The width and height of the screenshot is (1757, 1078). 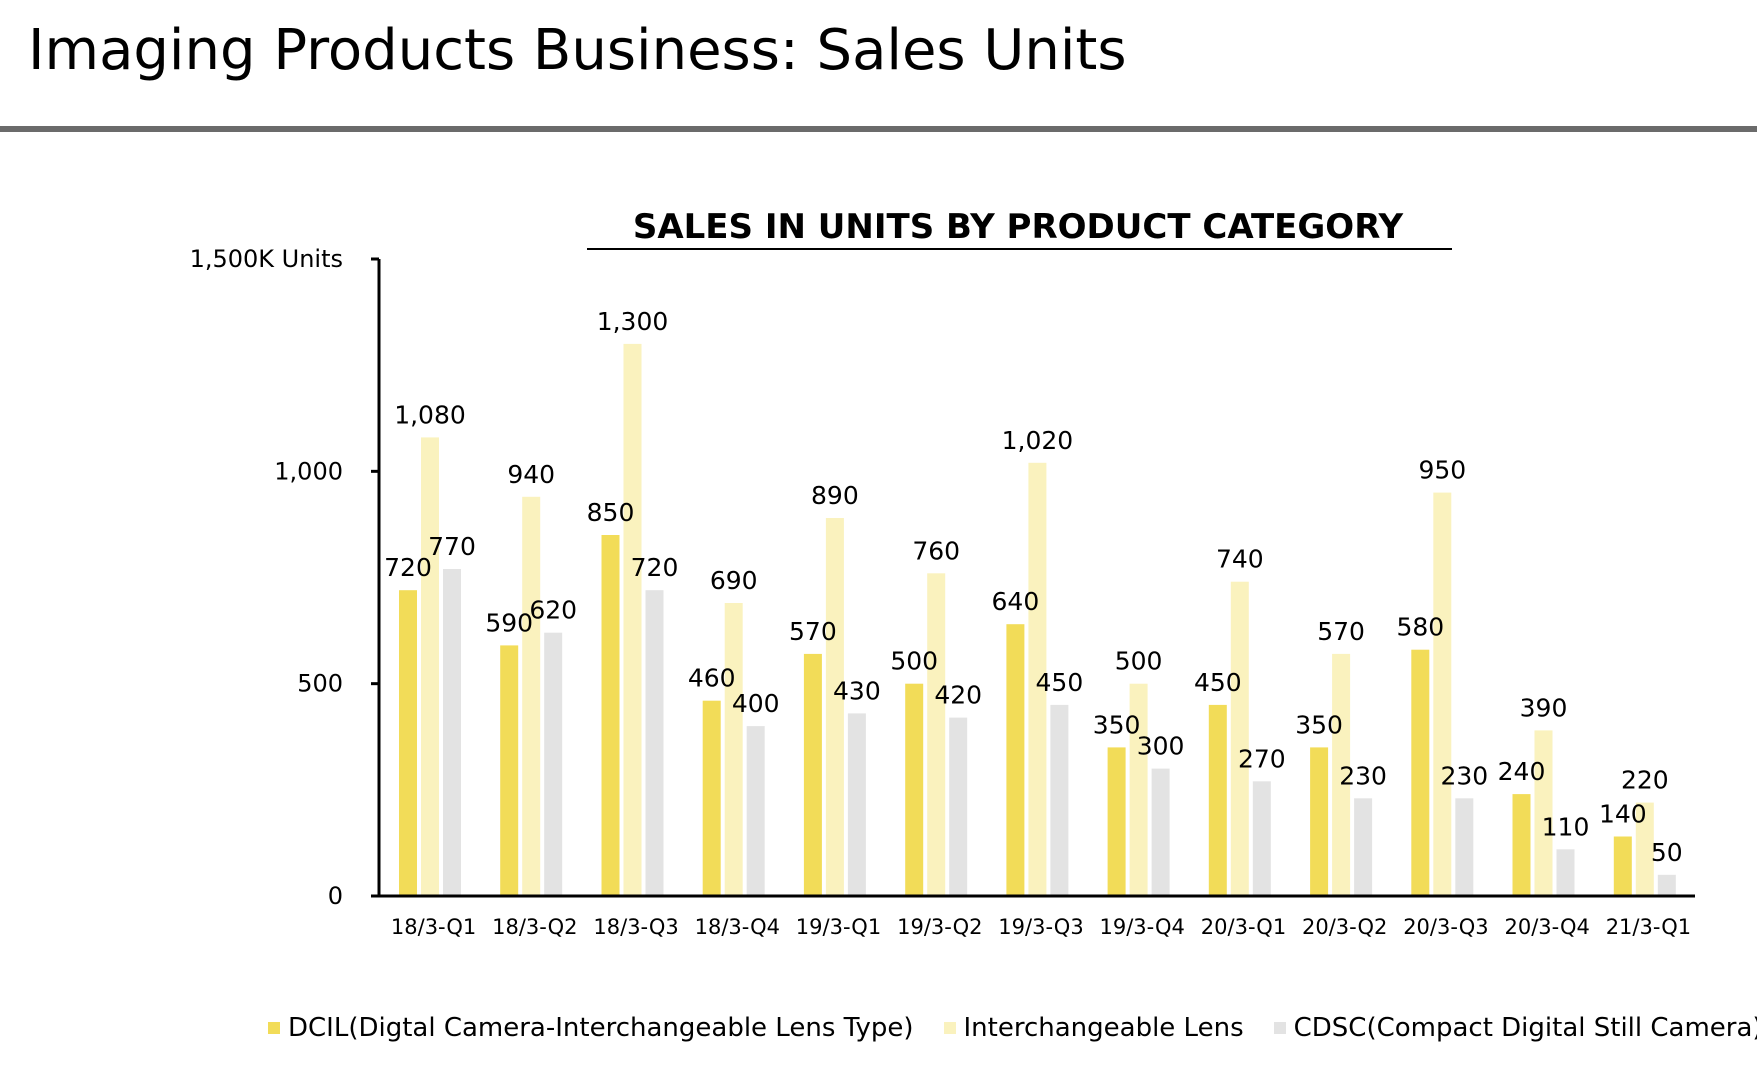 What do you see at coordinates (1060, 682) in the screenshot?
I see `data-label: 450` at bounding box center [1060, 682].